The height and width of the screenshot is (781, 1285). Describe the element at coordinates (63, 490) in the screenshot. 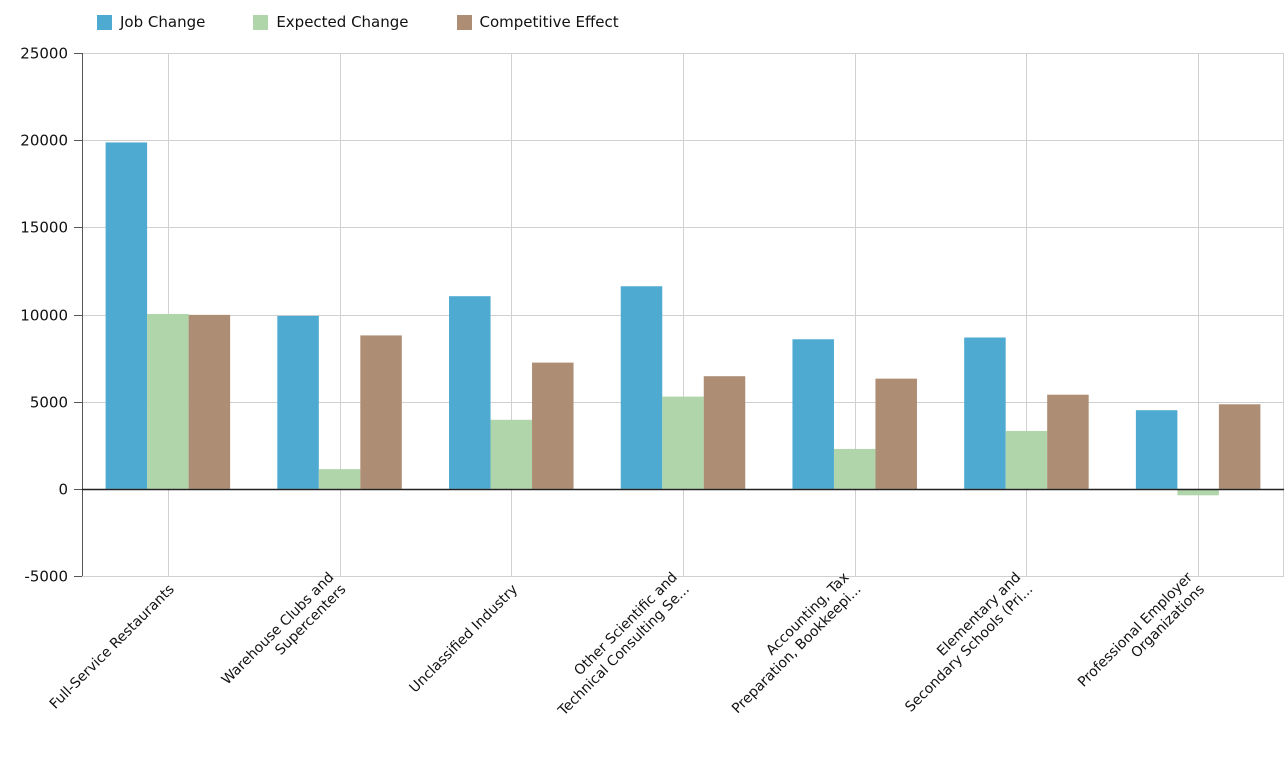

I see `y-tick-label: 0` at that location.